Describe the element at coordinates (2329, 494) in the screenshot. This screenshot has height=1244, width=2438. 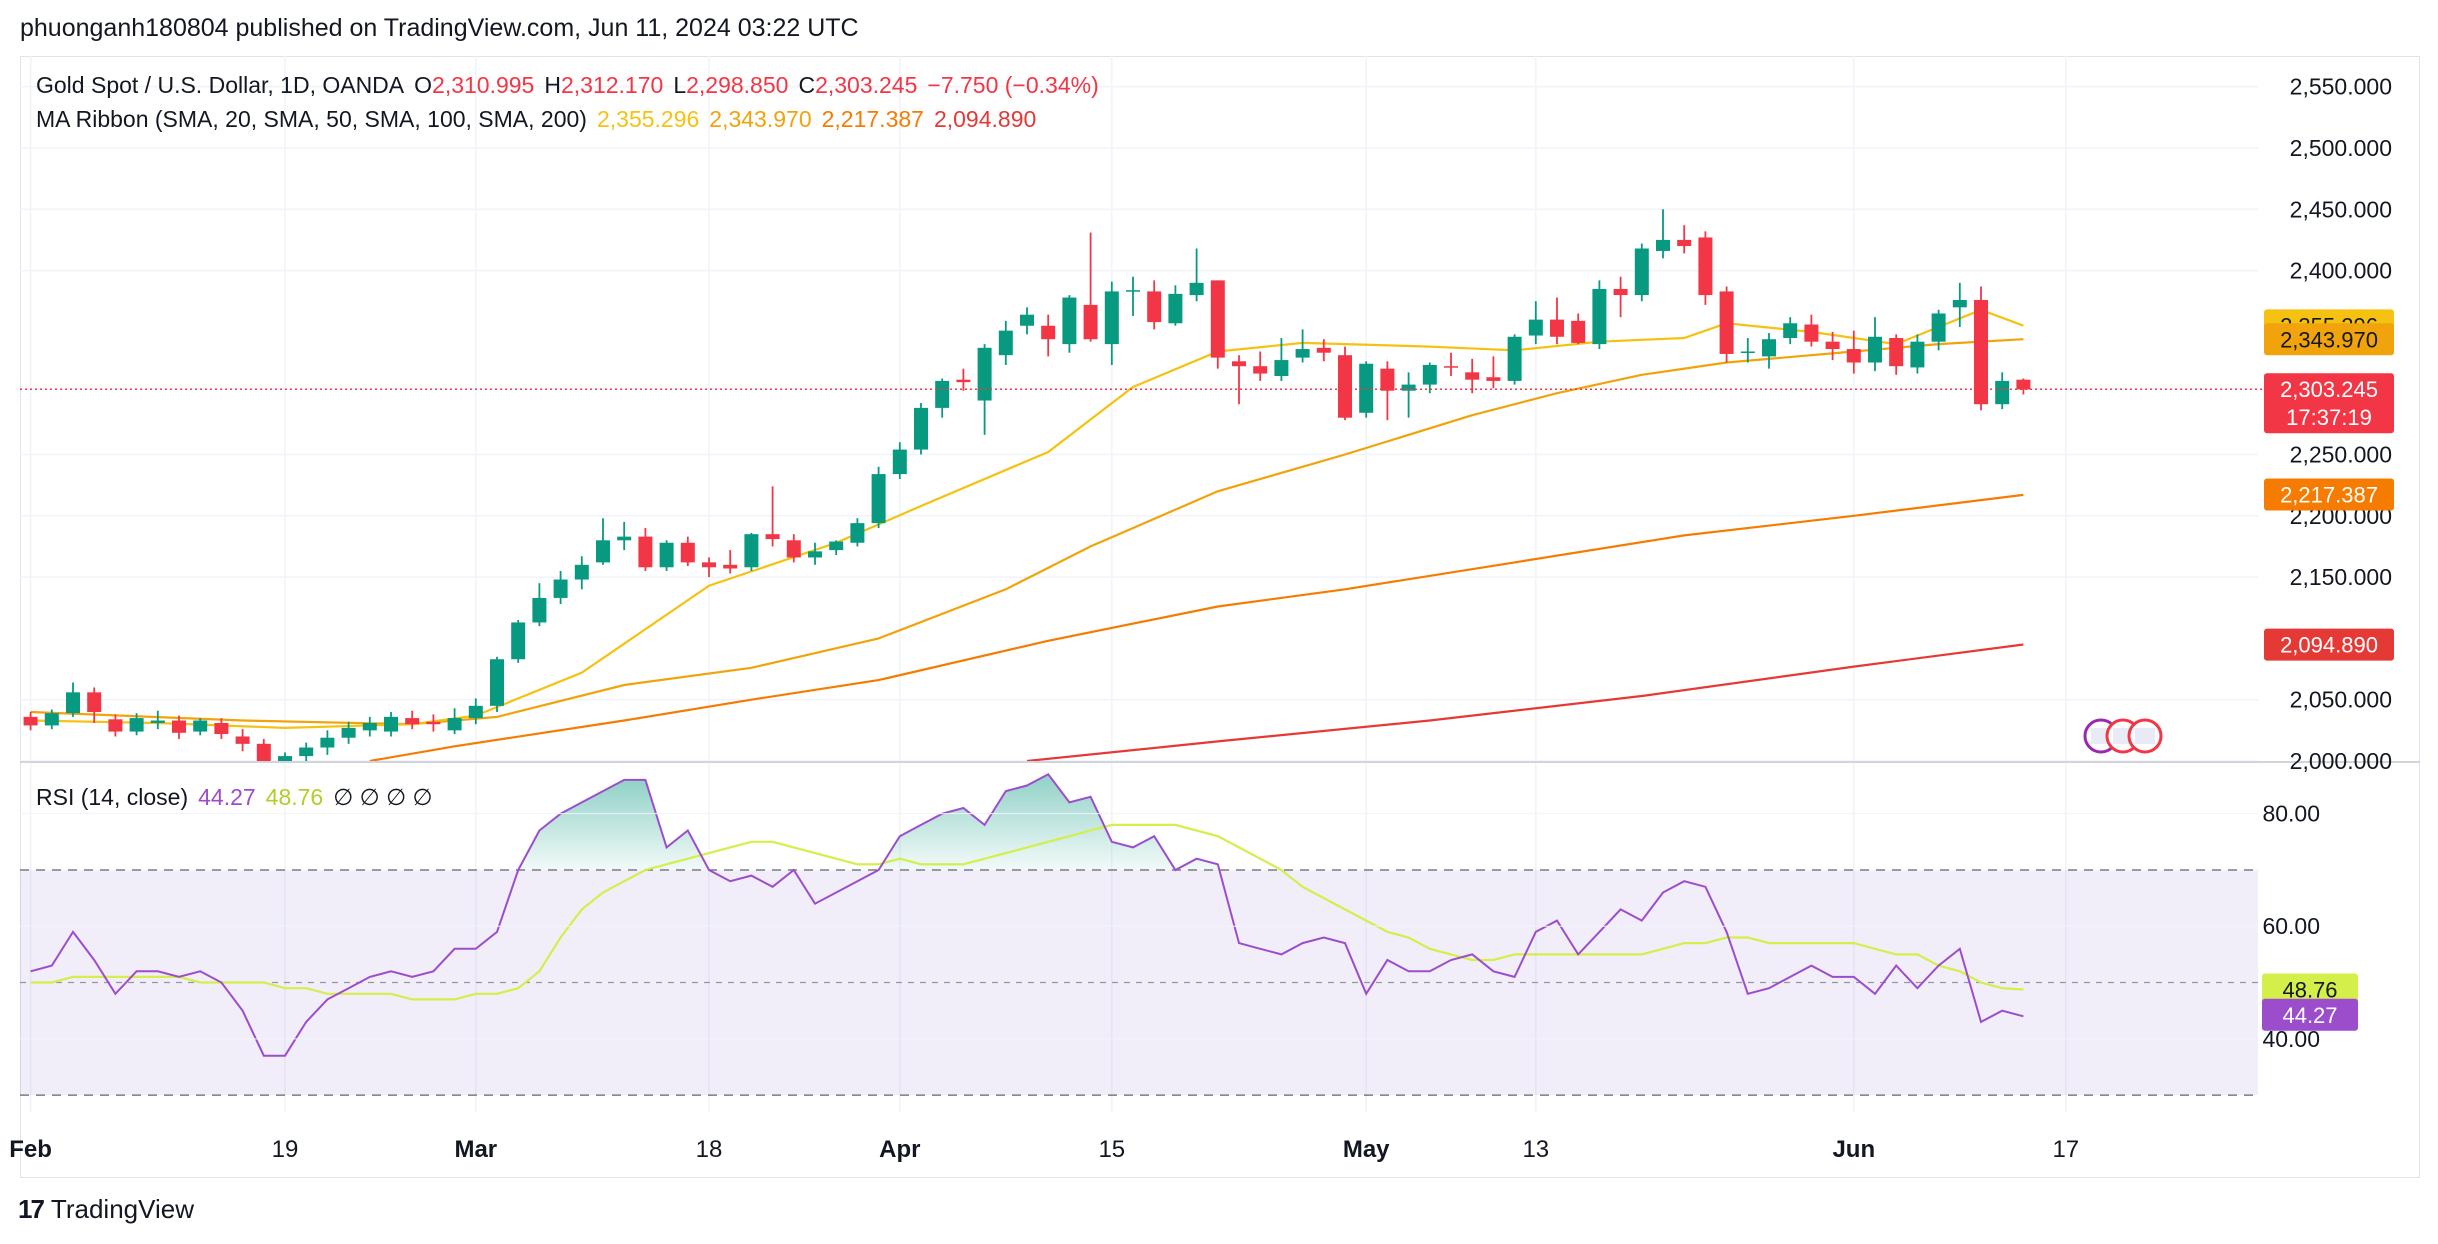
I see `axis-price-label: 2,217.387` at that location.